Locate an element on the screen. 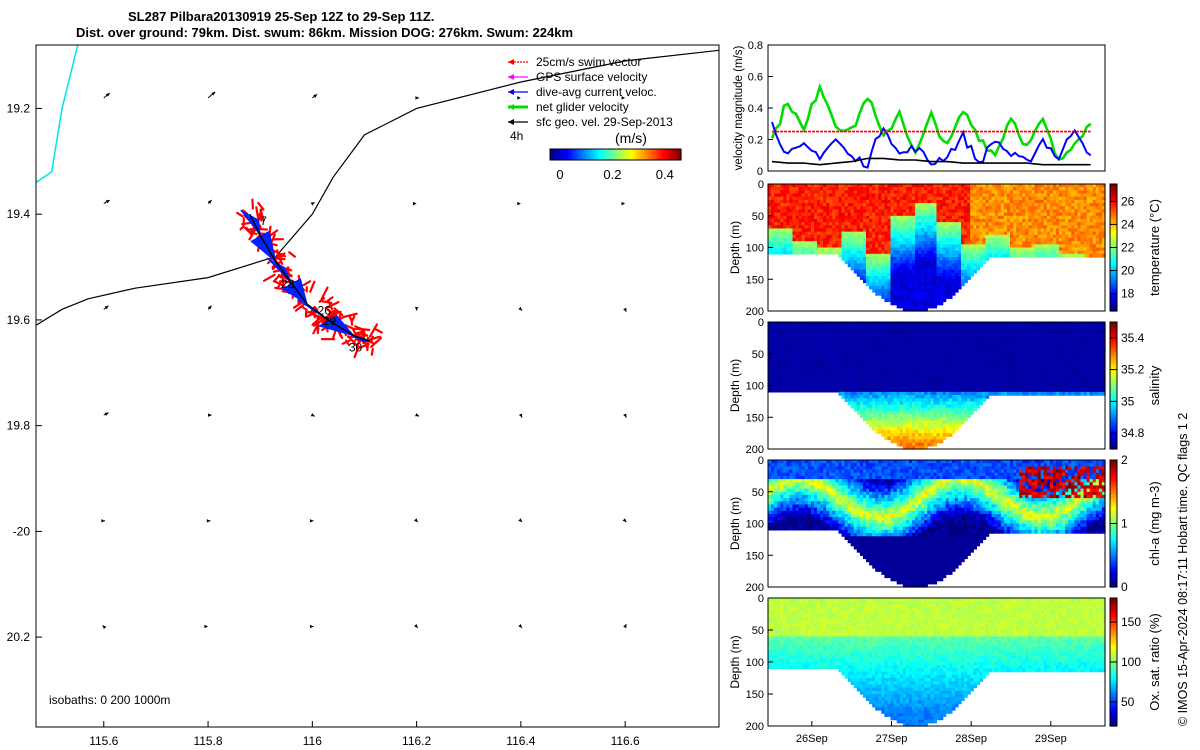 The image size is (1200, 750). colorbar-cell is located at coordinates (660, 154).